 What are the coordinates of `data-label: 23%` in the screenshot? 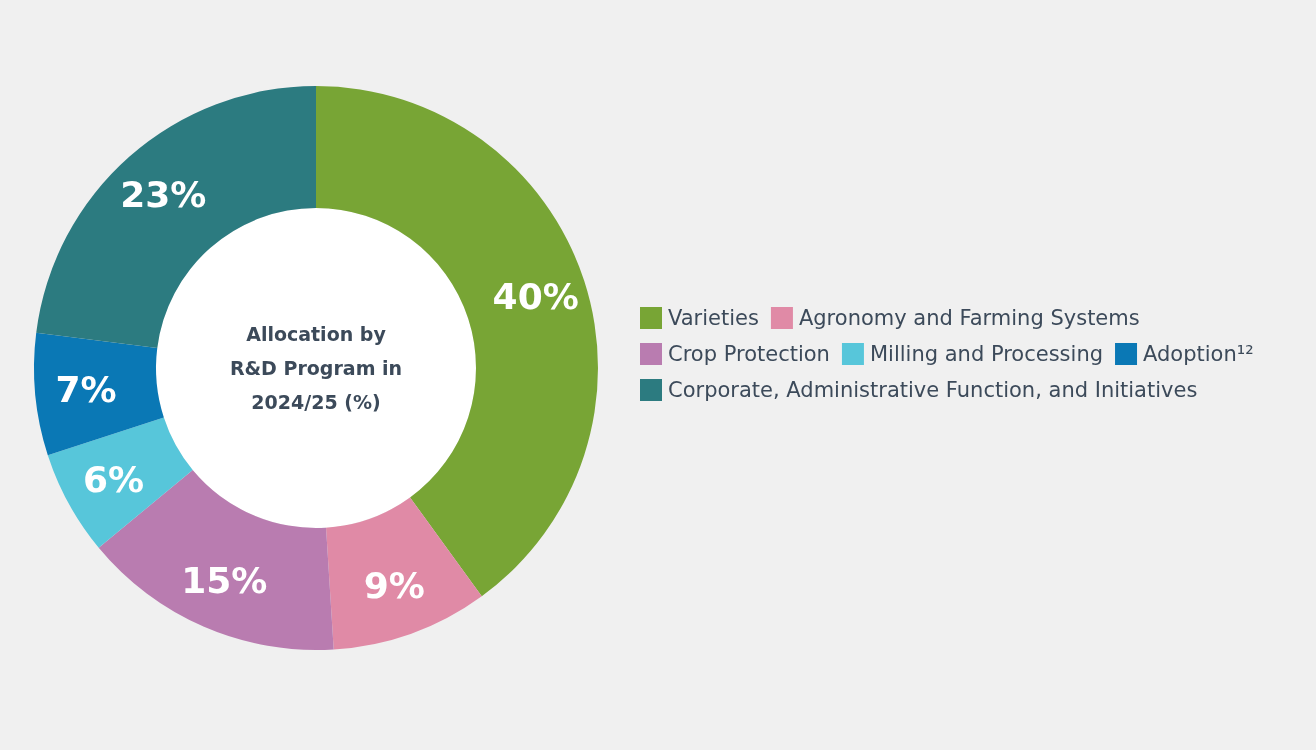 It's located at (163, 195).